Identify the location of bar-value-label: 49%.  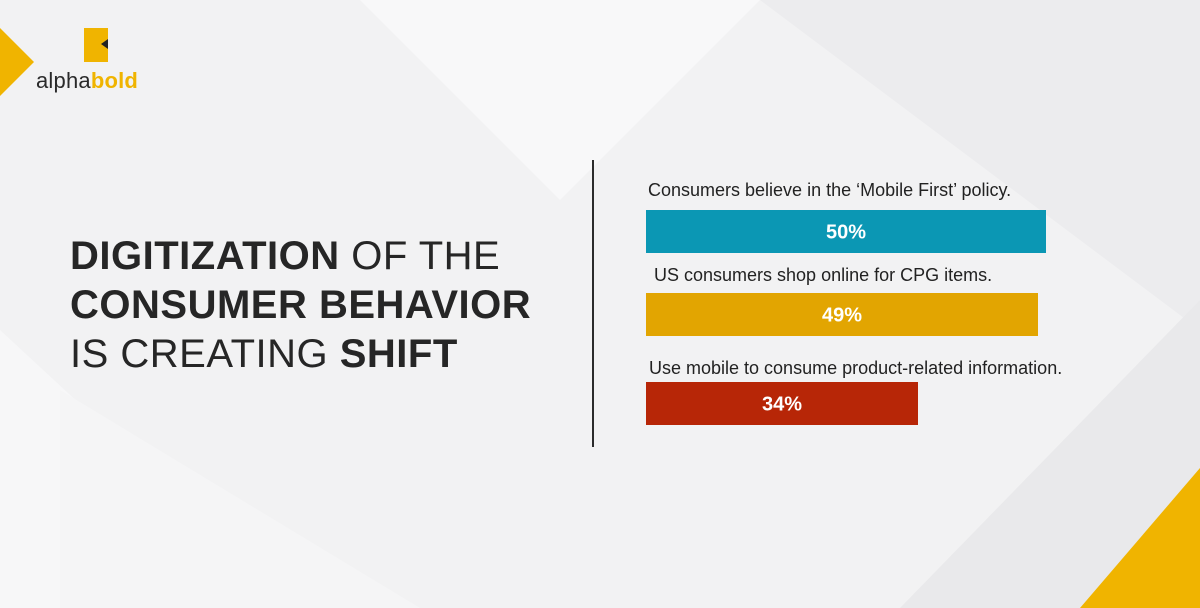
(842, 316).